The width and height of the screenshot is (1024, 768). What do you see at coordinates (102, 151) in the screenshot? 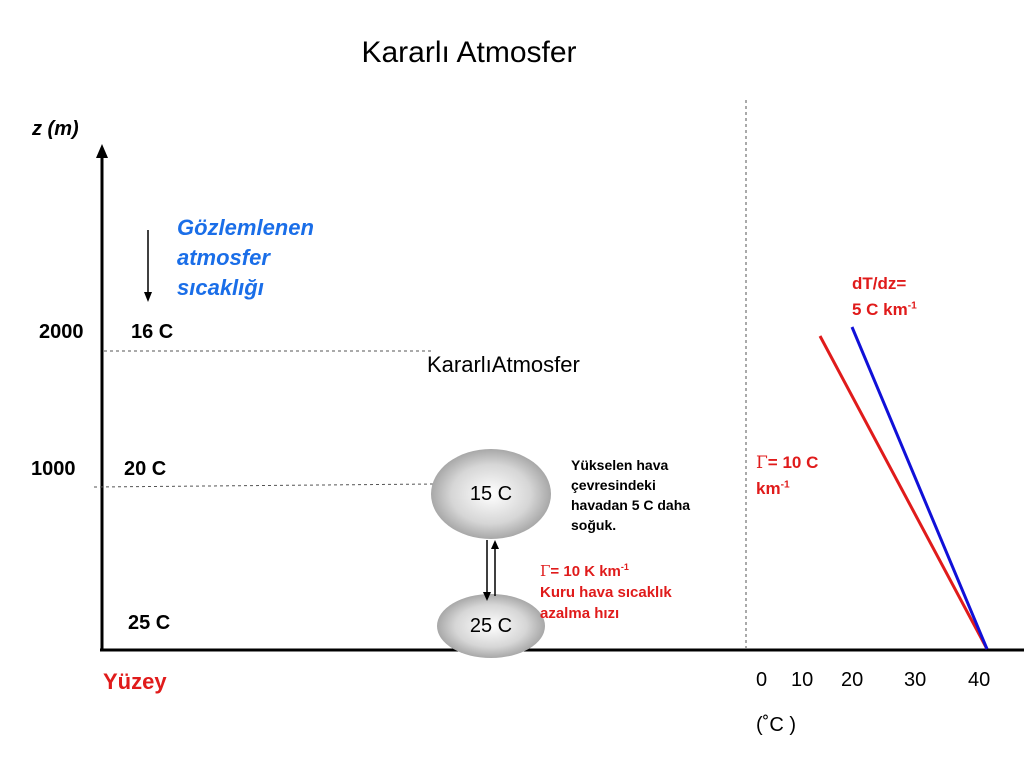
I see `y-axis-arrow` at bounding box center [102, 151].